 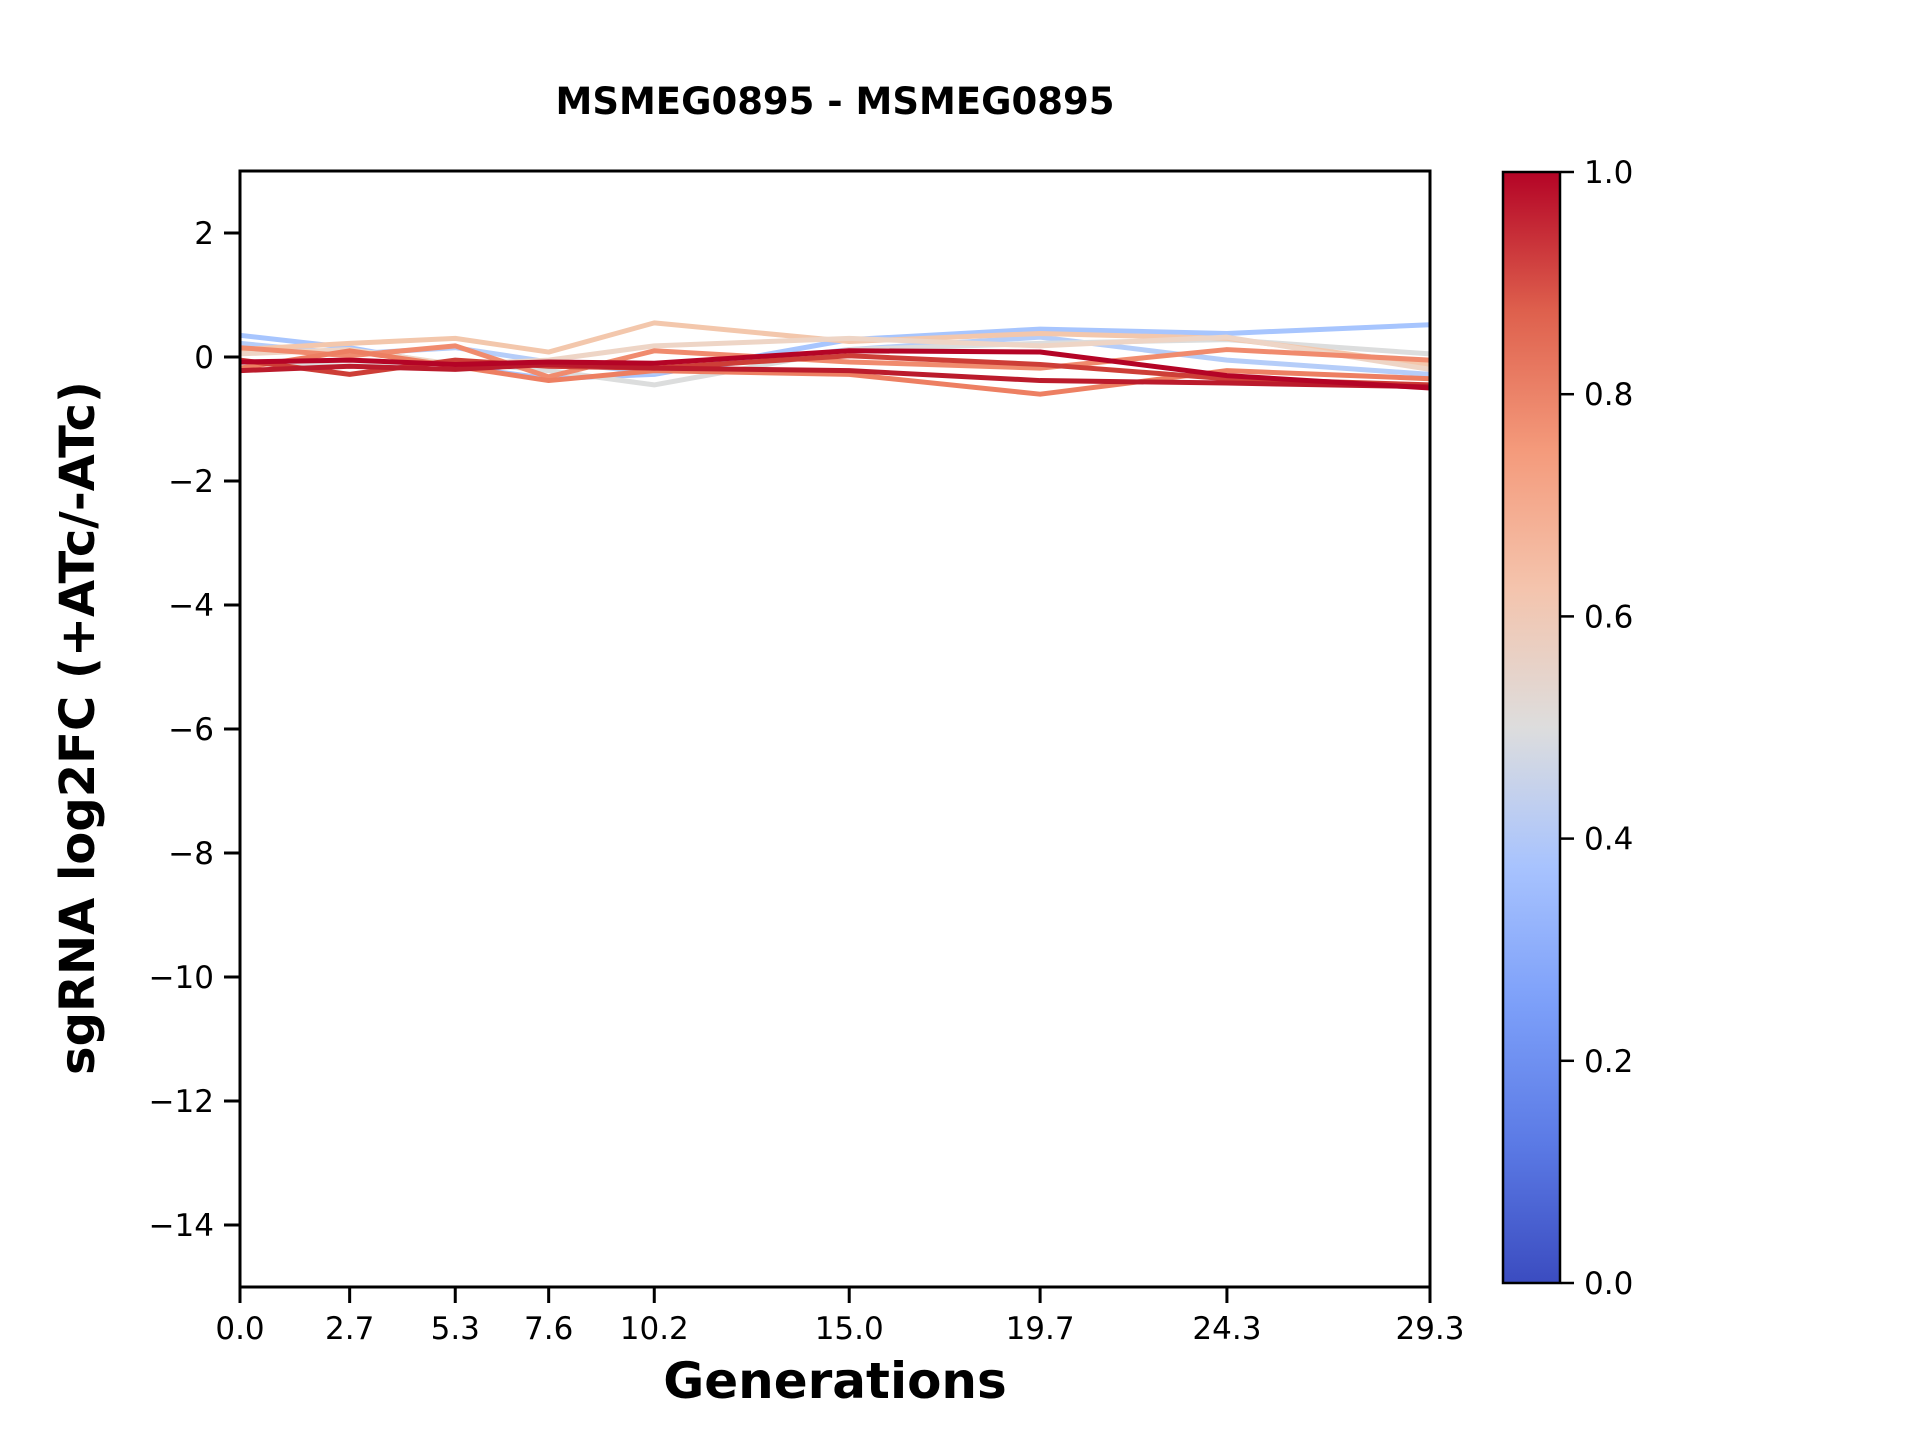 I want to click on x-tick-label: 24.3, so click(x=1226, y=1329).